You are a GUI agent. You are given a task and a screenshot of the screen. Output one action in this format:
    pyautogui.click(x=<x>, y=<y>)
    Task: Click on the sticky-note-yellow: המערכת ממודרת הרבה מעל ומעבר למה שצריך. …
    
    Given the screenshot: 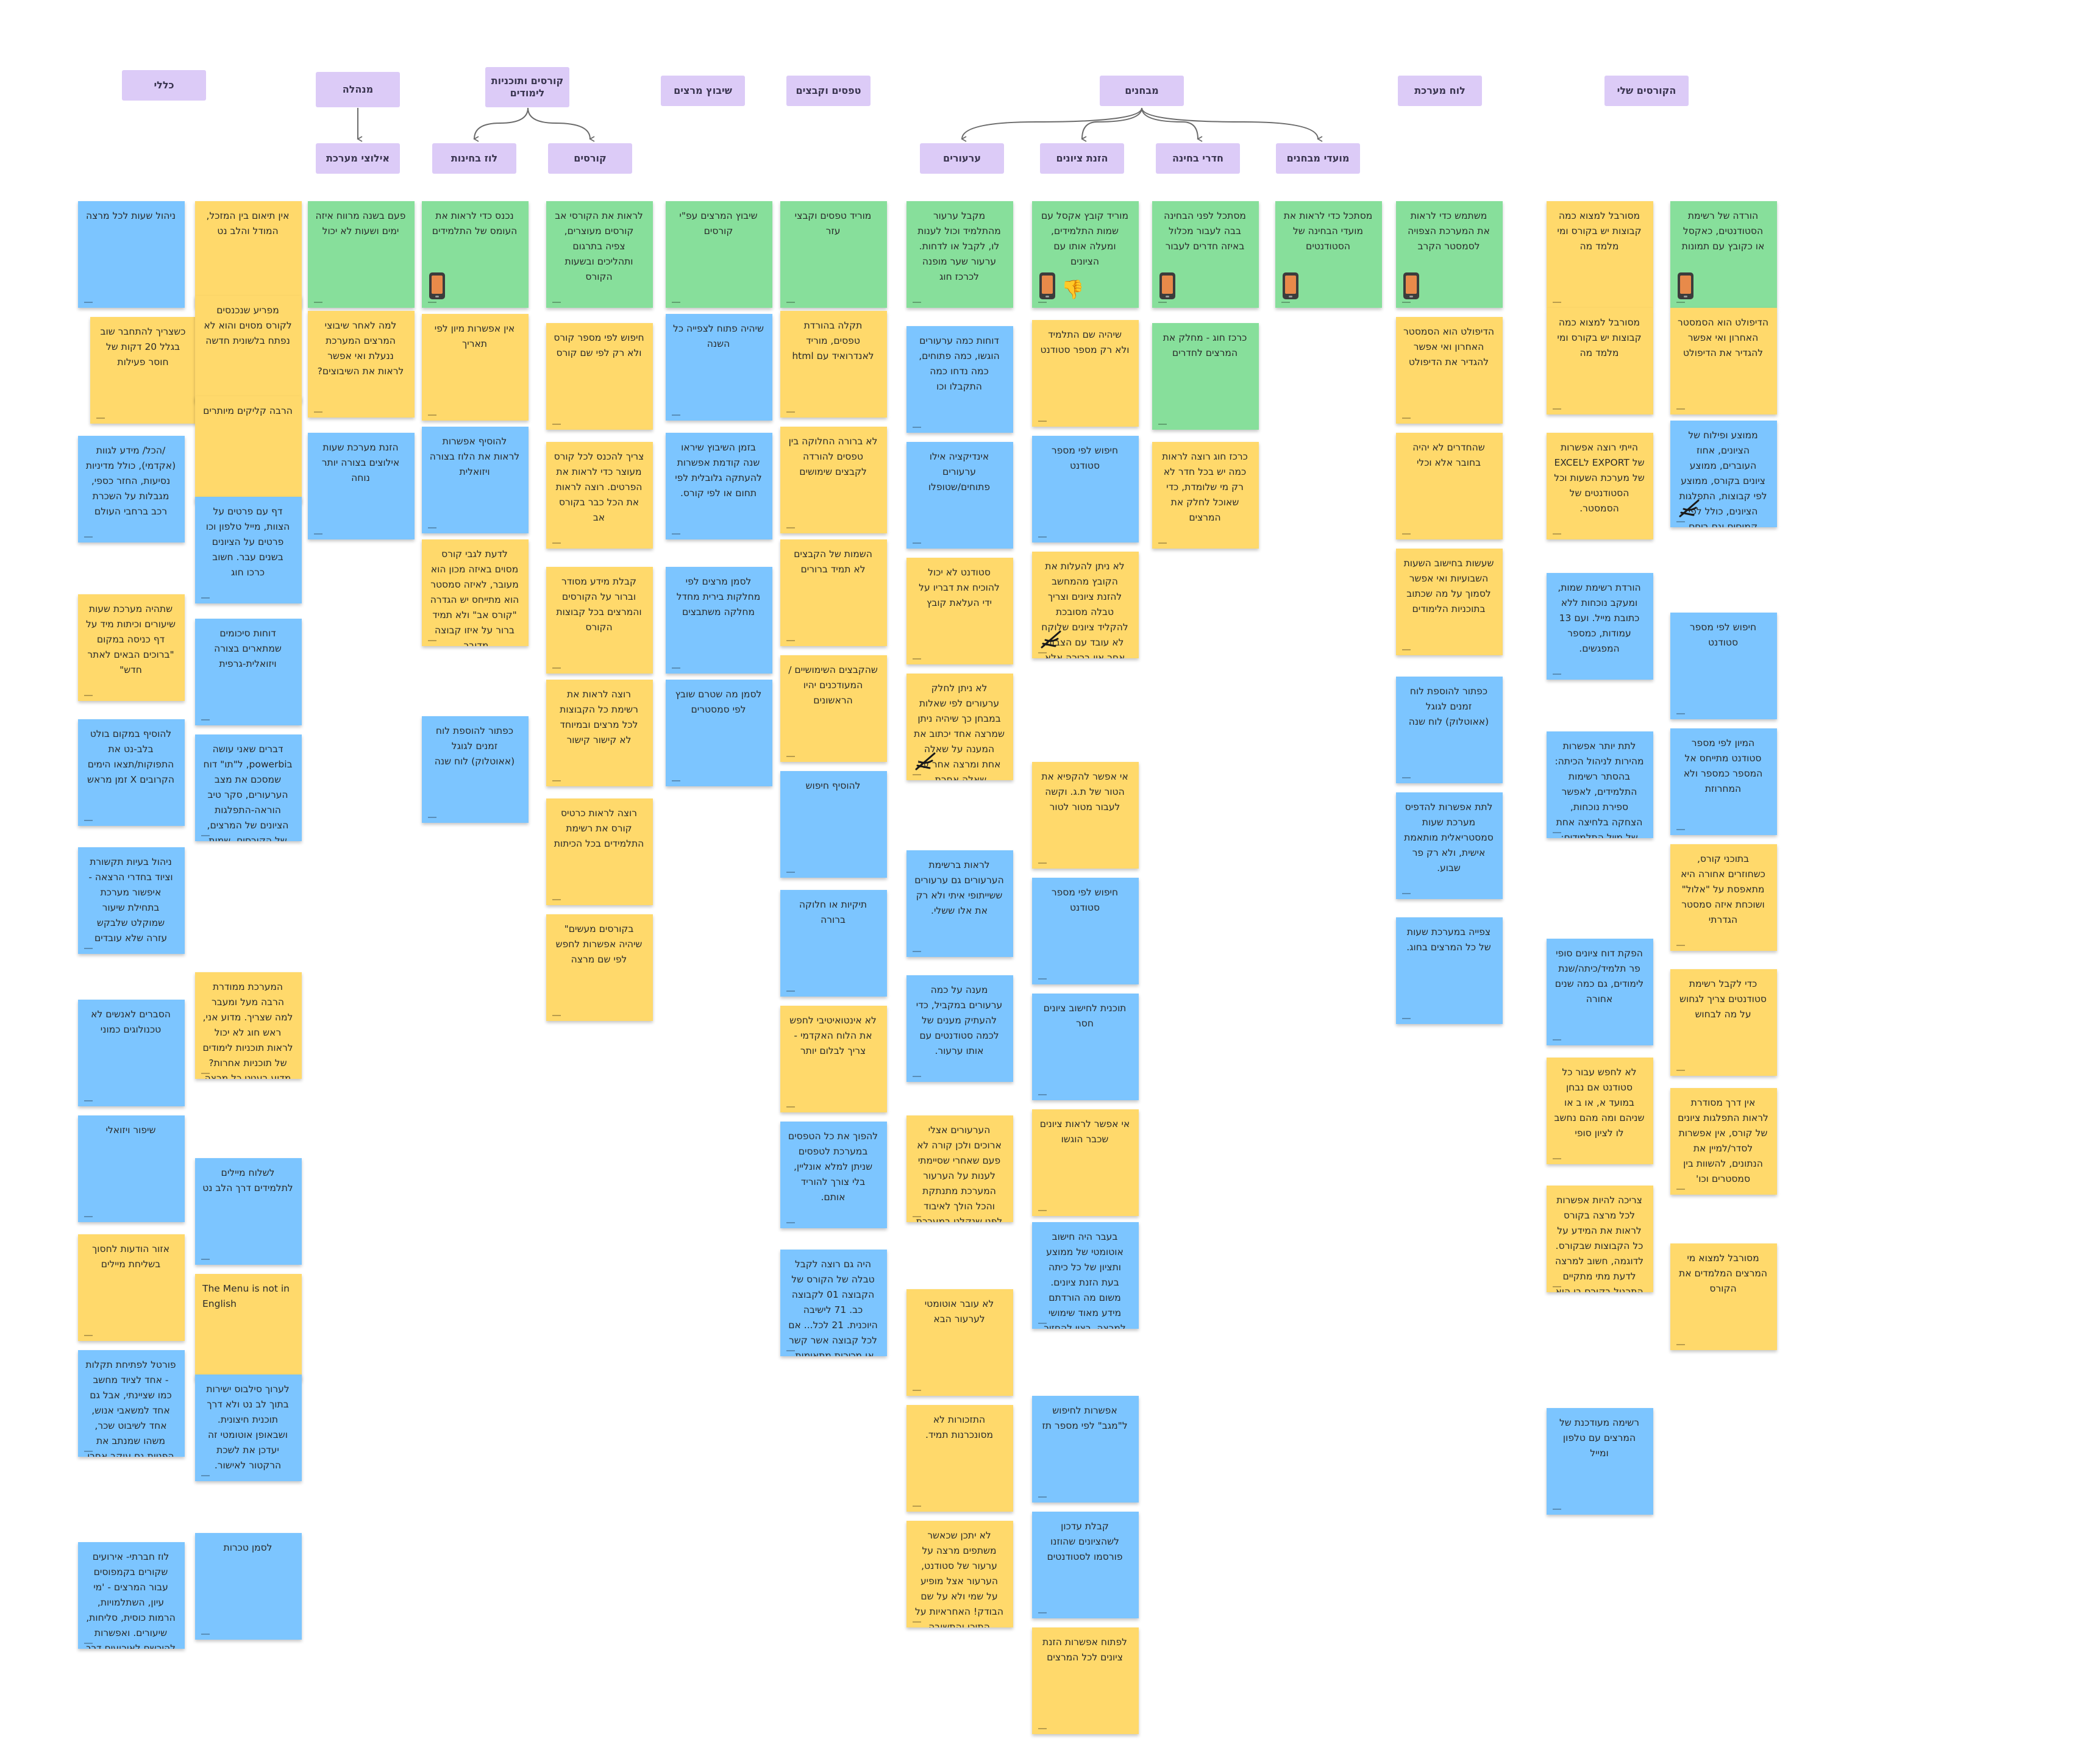 What is the action you would take?
    pyautogui.click(x=248, y=1025)
    